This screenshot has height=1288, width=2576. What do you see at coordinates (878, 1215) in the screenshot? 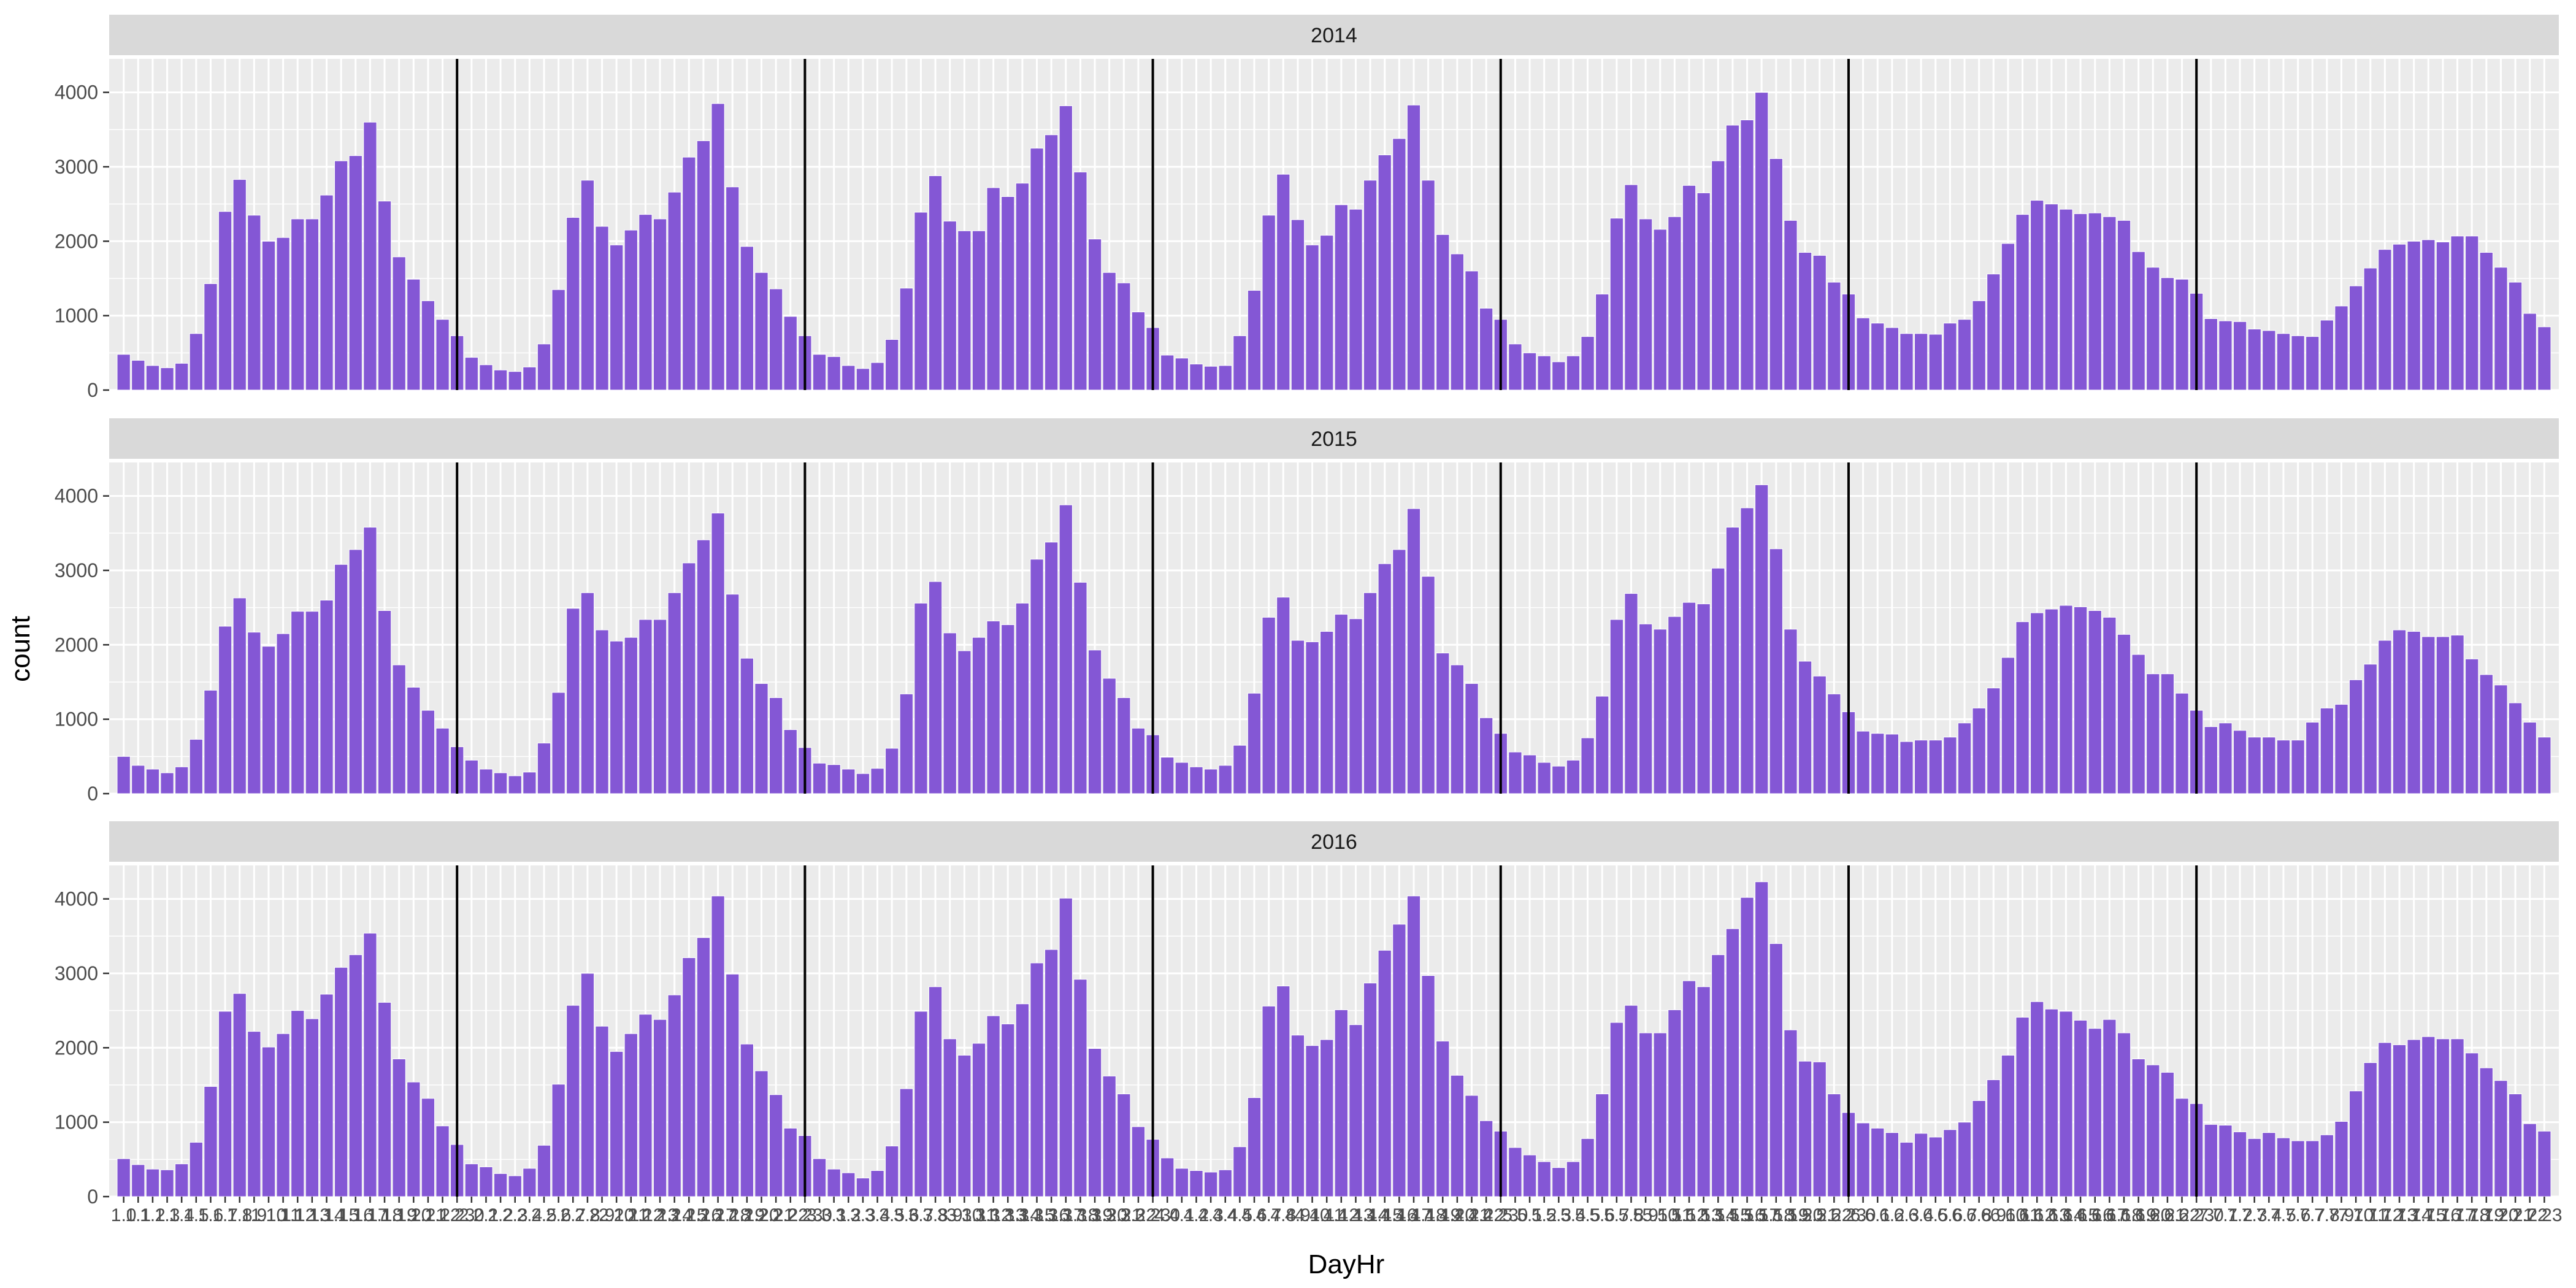
I see `x-tick-label: 3.4` at bounding box center [878, 1215].